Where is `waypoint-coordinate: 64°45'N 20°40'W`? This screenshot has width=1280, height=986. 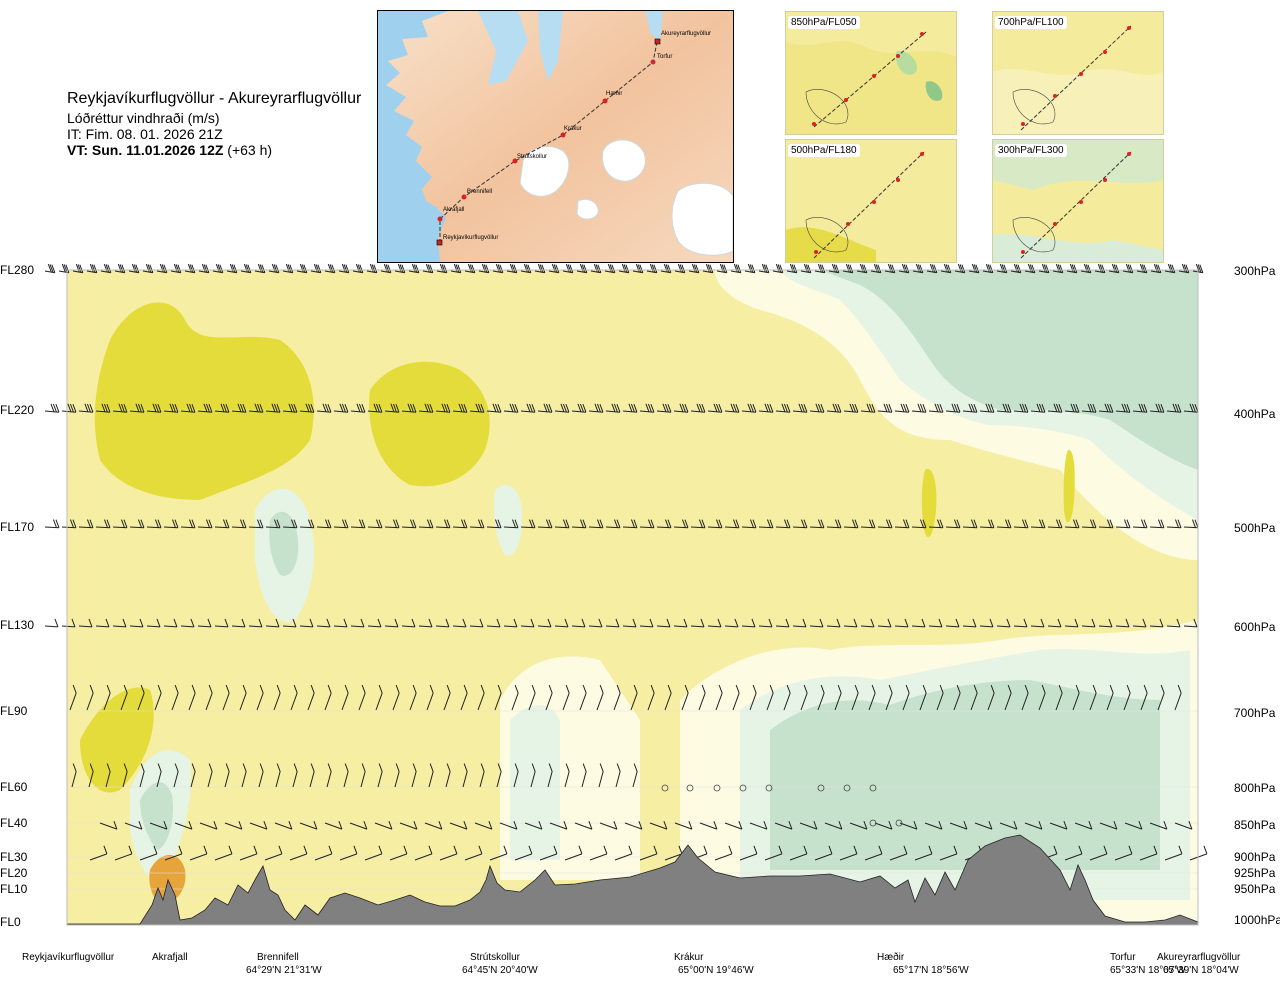 waypoint-coordinate: 64°45'N 20°40'W is located at coordinates (500, 970).